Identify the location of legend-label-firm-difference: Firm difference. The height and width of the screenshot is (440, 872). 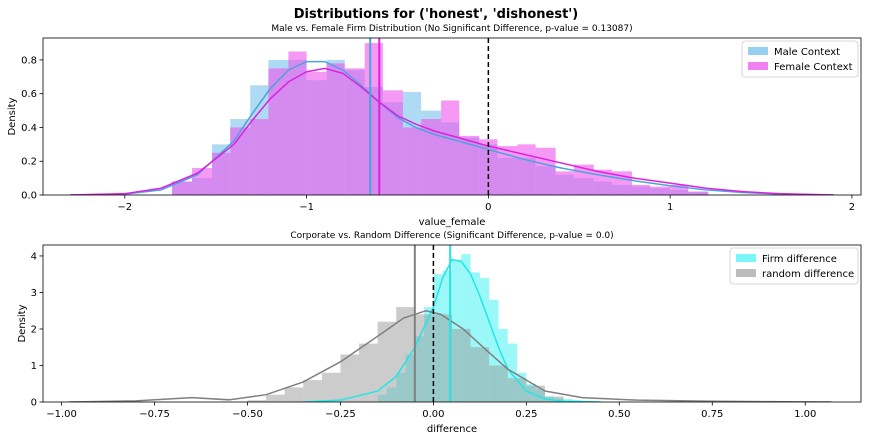
(799, 259).